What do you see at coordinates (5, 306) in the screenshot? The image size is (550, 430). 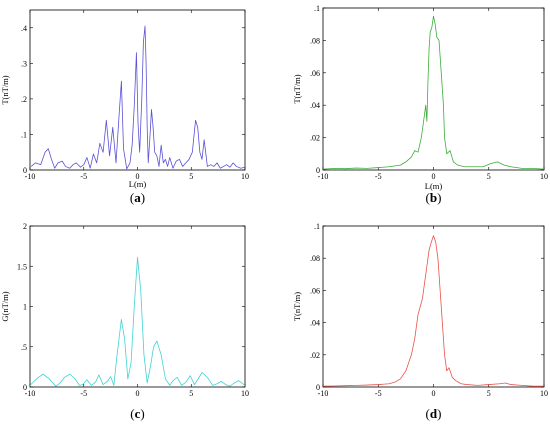 I see `y-axis-label: G(nT/m)` at bounding box center [5, 306].